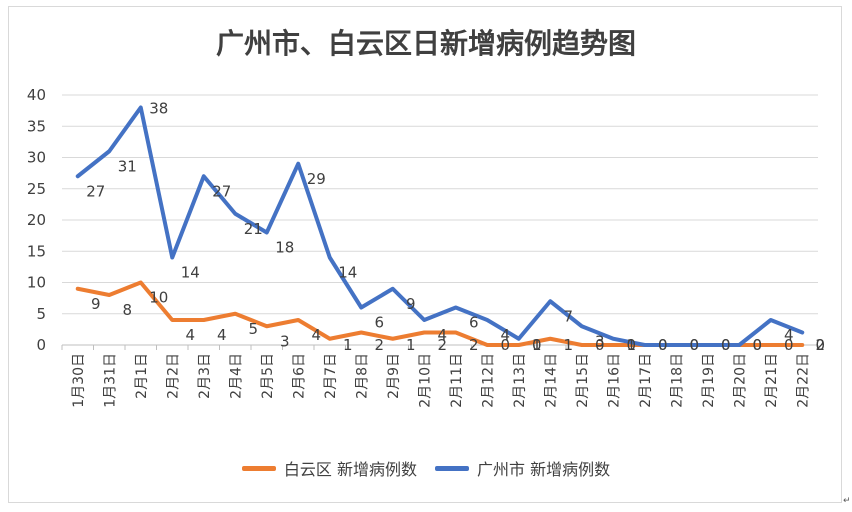 This screenshot has height=512, width=852. What do you see at coordinates (740, 380) in the screenshot?
I see `x-tick-label: 2月20日` at bounding box center [740, 380].